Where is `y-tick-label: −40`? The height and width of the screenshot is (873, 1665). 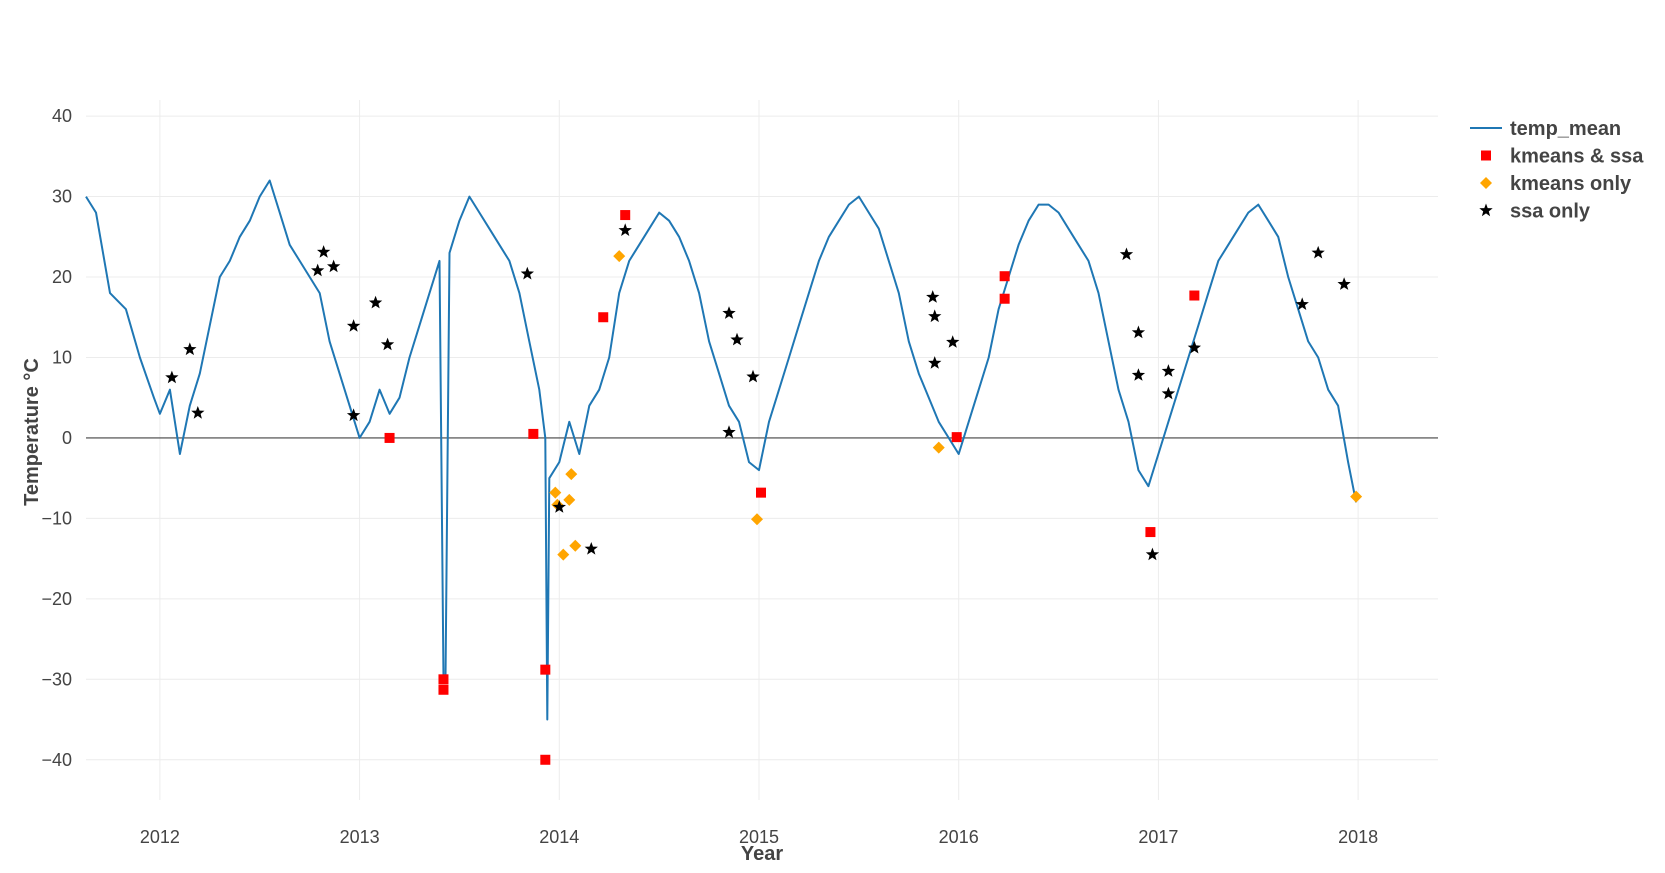
y-tick-label: −40 is located at coordinates (56, 760).